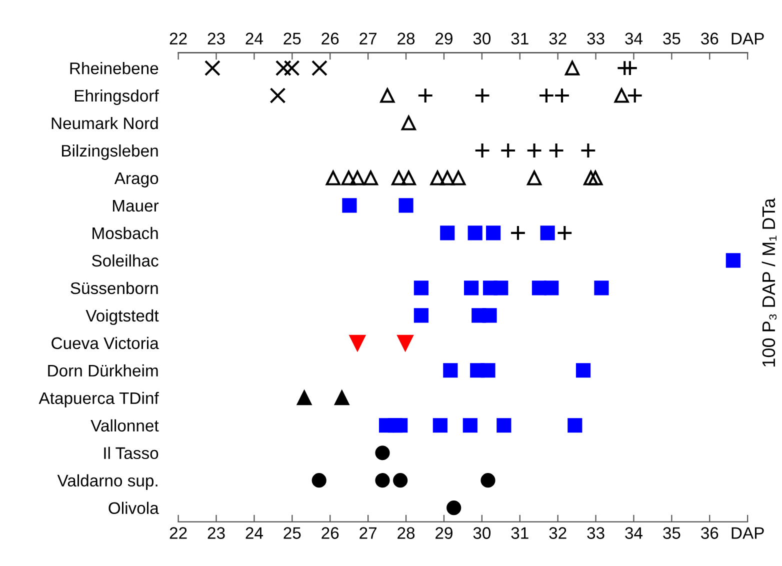 The image size is (782, 566). Describe the element at coordinates (595, 533) in the screenshot. I see `x-tick-label: 33` at that location.